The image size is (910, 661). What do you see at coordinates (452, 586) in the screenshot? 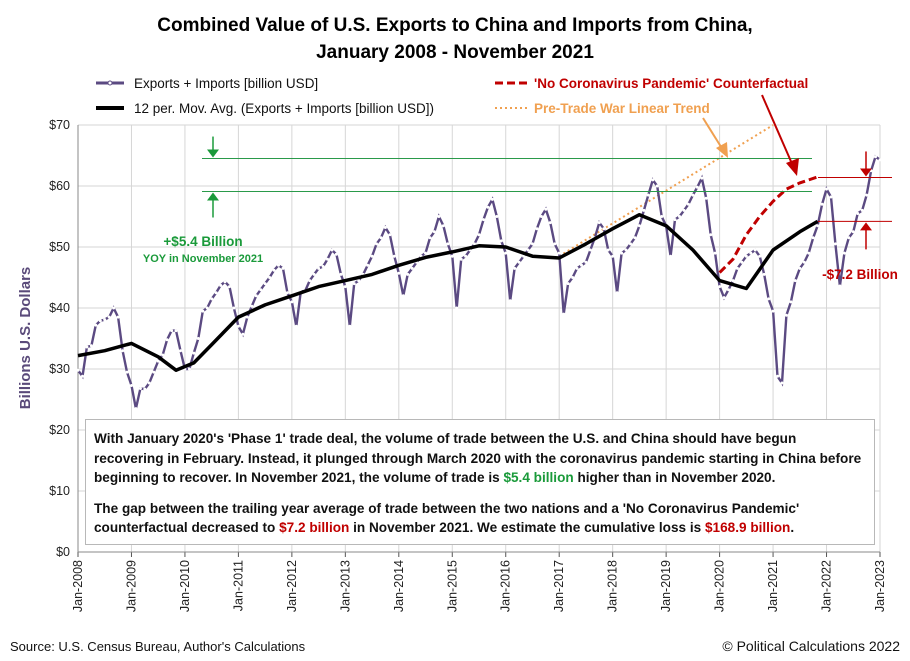
I see `x-tick-label: Jan-2015` at bounding box center [452, 586].